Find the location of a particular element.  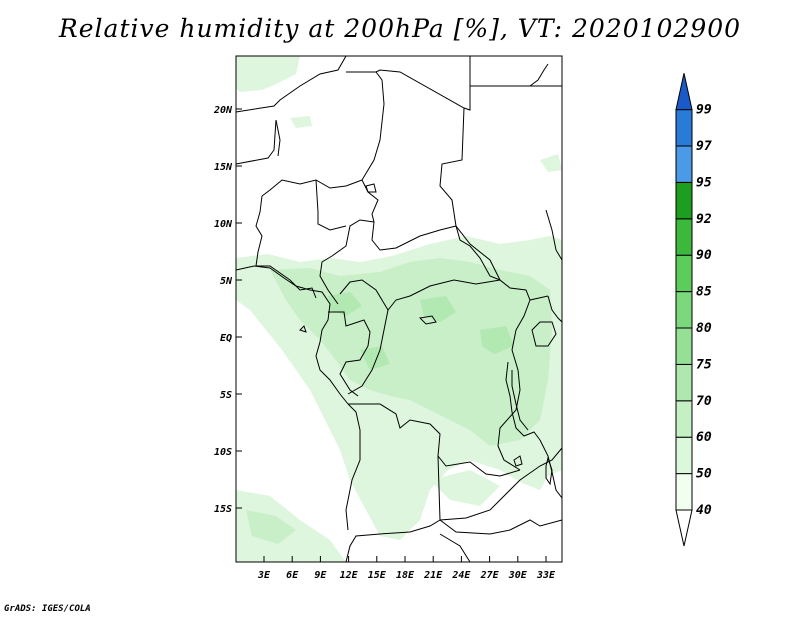

lon-label: 15E is located at coordinates (377, 575).